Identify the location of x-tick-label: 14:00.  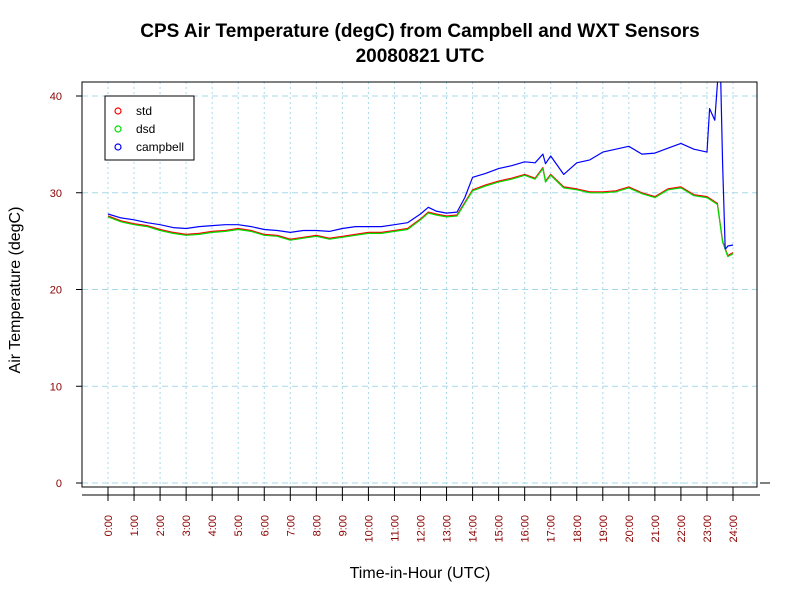
(474, 529).